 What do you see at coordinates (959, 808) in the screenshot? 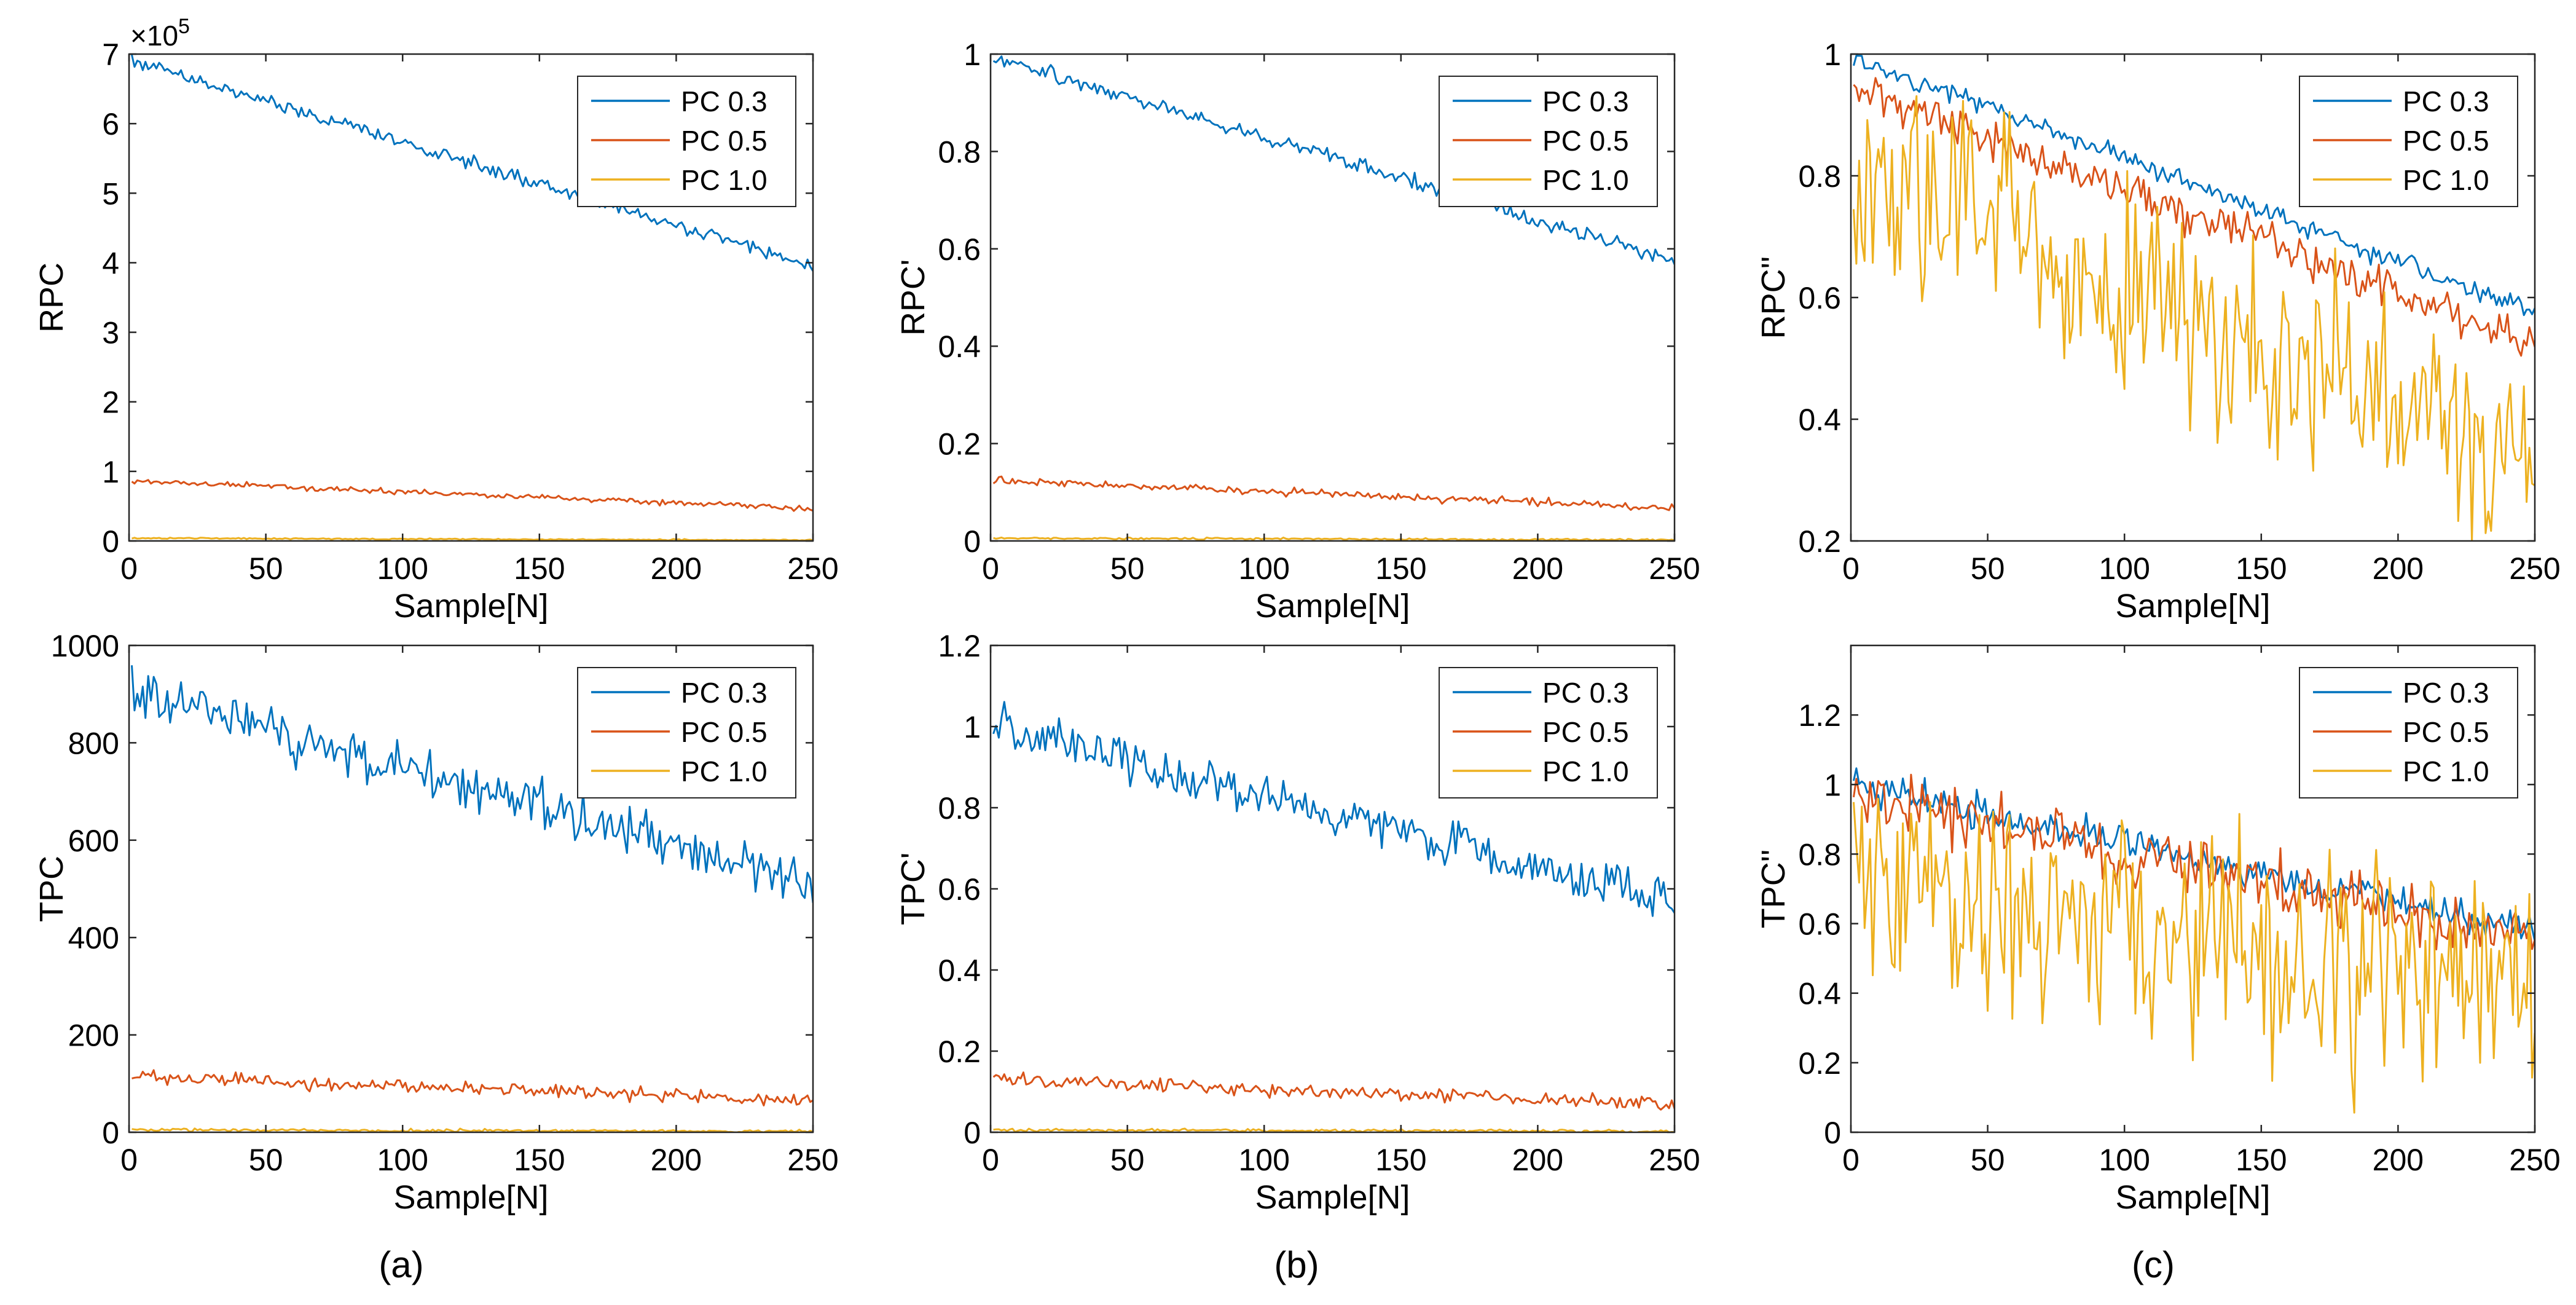
I see `y-tick-label: 0.8` at bounding box center [959, 808].